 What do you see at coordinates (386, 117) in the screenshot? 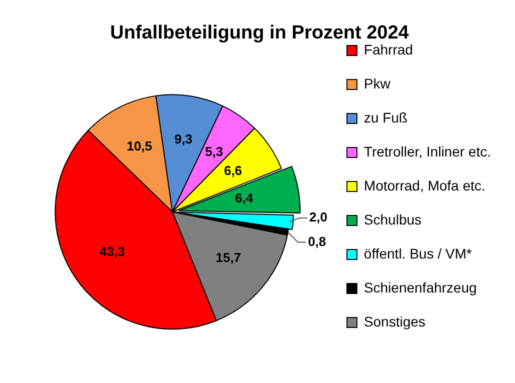
I see `legend-label: zu Fuß` at bounding box center [386, 117].